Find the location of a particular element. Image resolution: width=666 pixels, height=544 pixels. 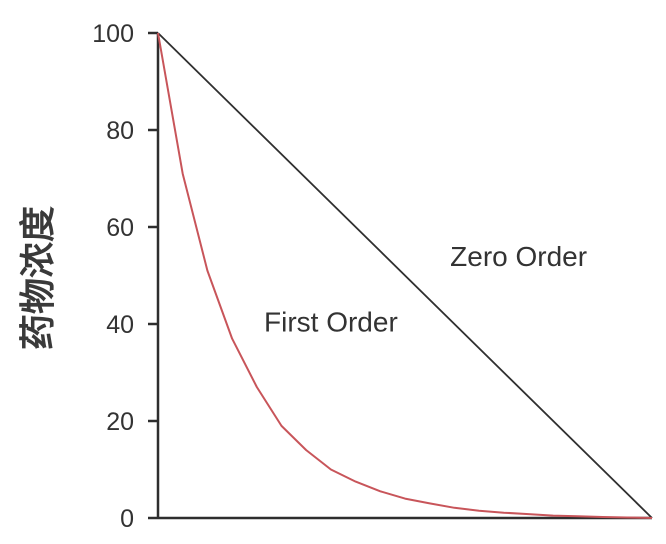

y-tick-label: 20 is located at coordinates (120, 422).